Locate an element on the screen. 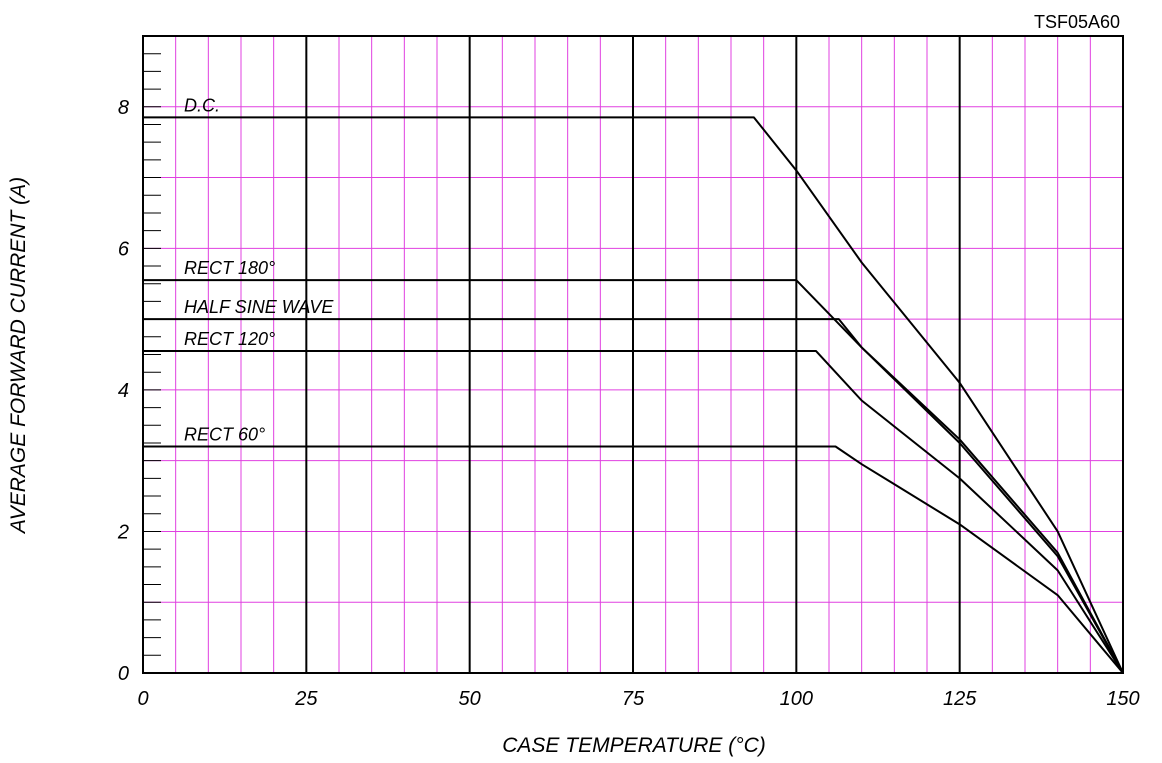 Image resolution: width=1162 pixels, height=763 pixels. x-tick-label: 125 is located at coordinates (960, 699).